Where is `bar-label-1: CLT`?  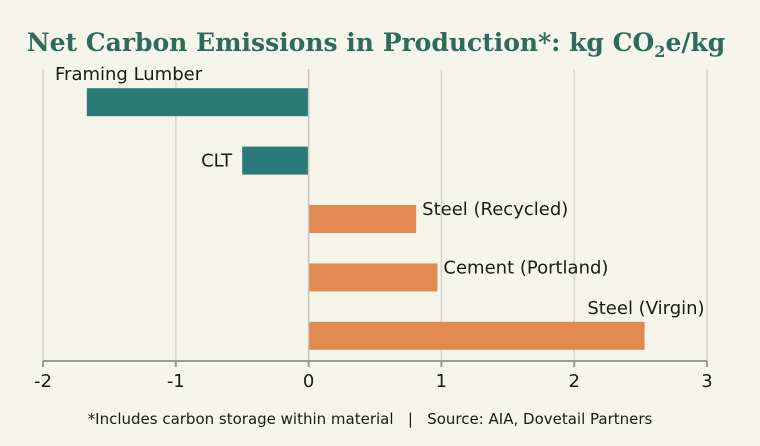
bar-label-1: CLT is located at coordinates (217, 161).